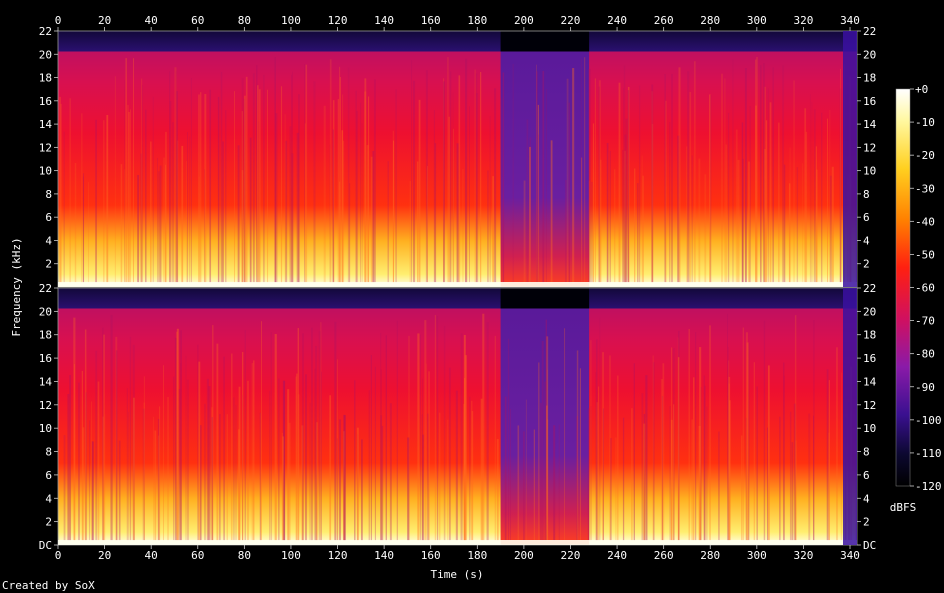 The height and width of the screenshot is (593, 944). What do you see at coordinates (925, 221) in the screenshot?
I see `colorbar-tick-label: -40` at bounding box center [925, 221].